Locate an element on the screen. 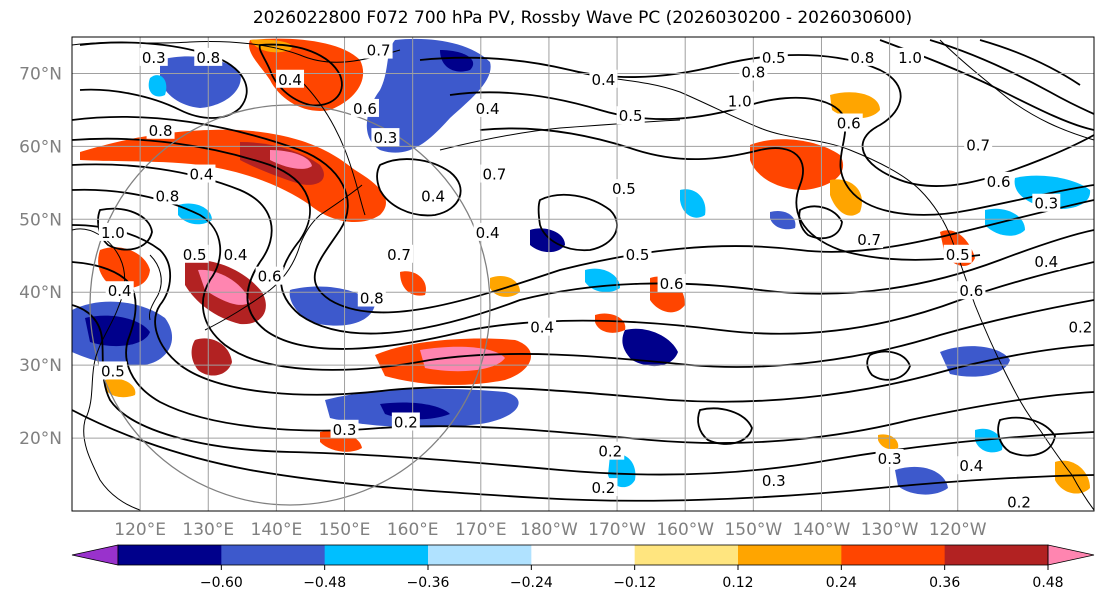 The image size is (1105, 604). longitude-tick-label: 150°E is located at coordinates (345, 530).